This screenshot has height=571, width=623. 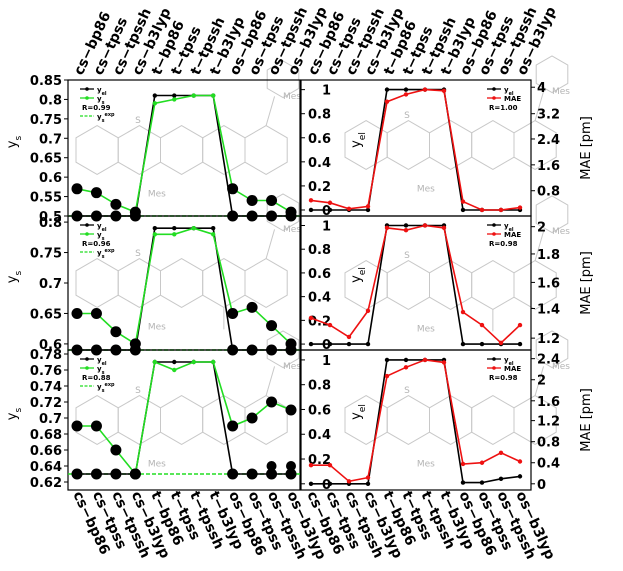 What do you see at coordinates (512, 369) in the screenshot?
I see `legend-label: MAE` at bounding box center [512, 369].